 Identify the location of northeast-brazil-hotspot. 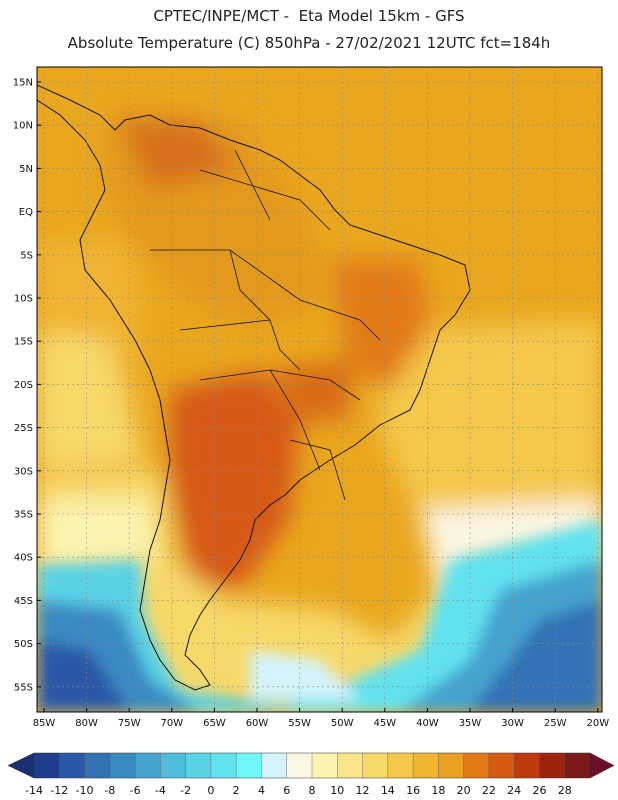
(380, 325).